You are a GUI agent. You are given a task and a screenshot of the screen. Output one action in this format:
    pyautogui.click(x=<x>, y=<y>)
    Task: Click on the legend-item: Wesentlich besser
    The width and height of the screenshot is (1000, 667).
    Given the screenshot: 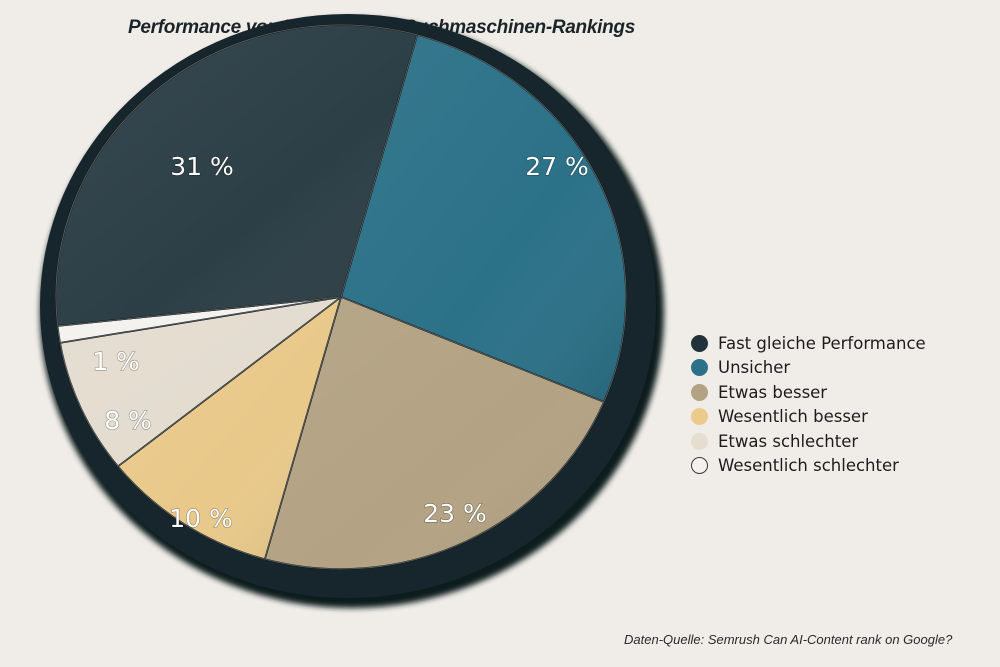 What is the action you would take?
    pyautogui.click(x=808, y=417)
    